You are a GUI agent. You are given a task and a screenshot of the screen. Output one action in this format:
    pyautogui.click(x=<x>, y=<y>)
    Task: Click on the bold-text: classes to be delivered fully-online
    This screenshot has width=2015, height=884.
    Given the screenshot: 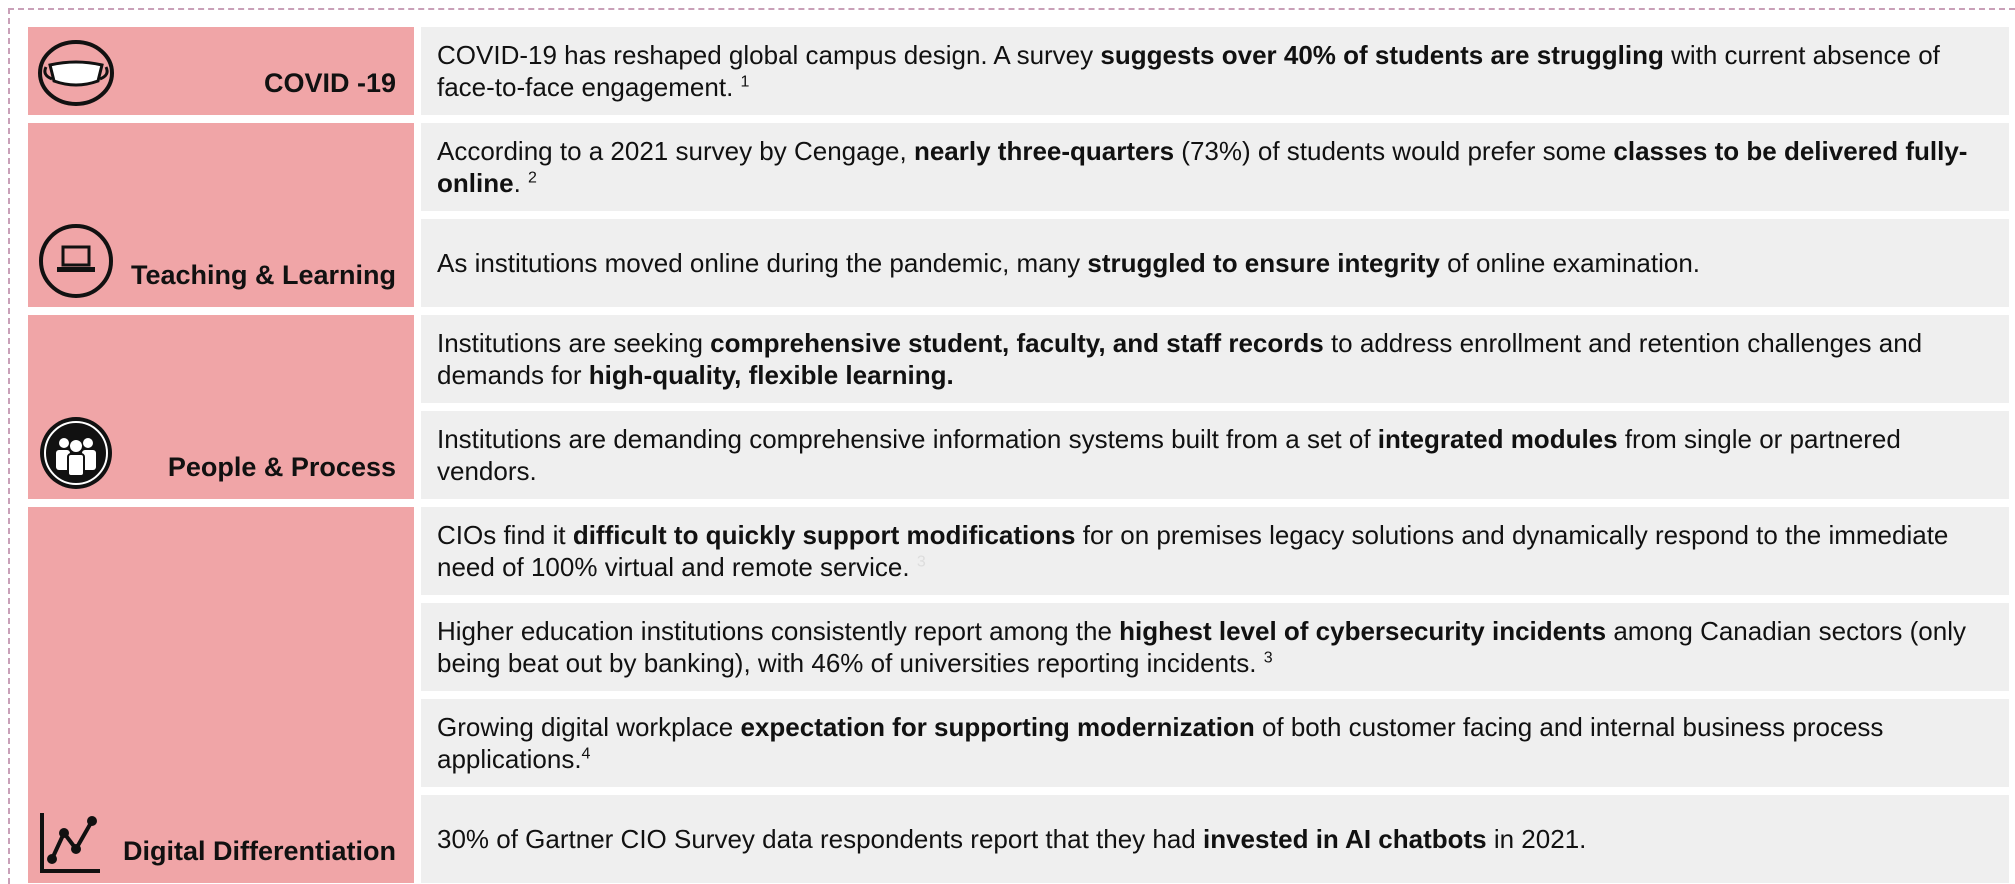 What is the action you would take?
    pyautogui.click(x=1202, y=167)
    